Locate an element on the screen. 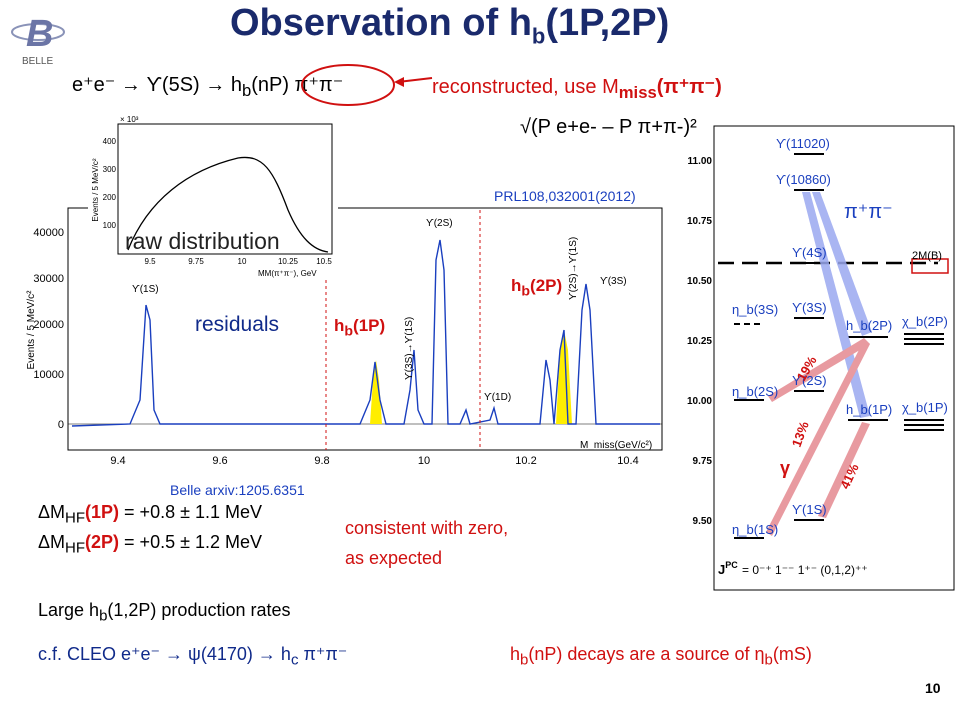  reconstructed-note: reconstructed, use Mmiss(π⁺π⁻) is located at coordinates (577, 89).